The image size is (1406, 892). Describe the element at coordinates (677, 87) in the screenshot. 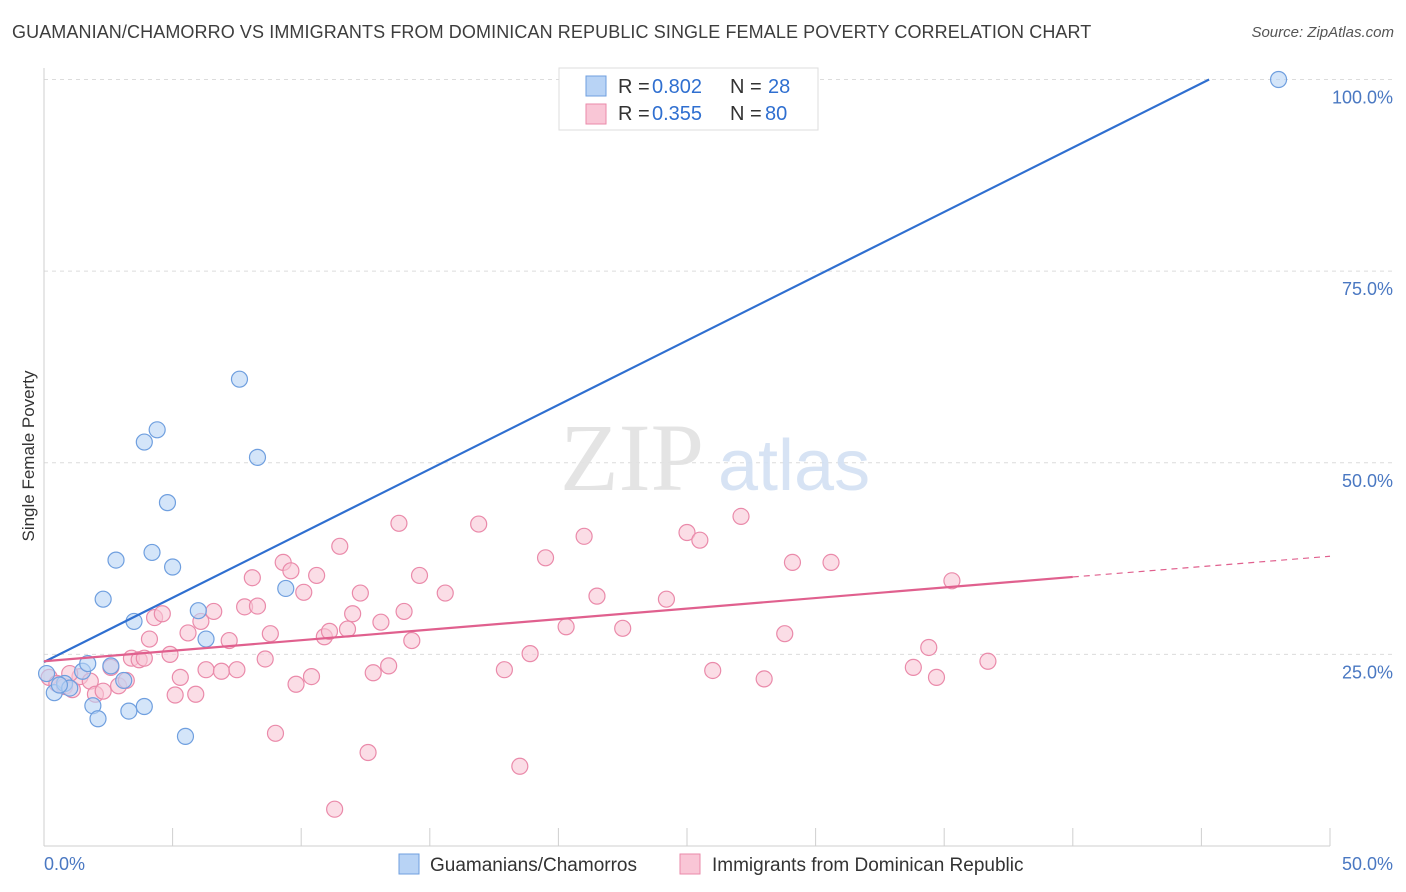

I see `legend-r-value-blue: 0.802` at that location.